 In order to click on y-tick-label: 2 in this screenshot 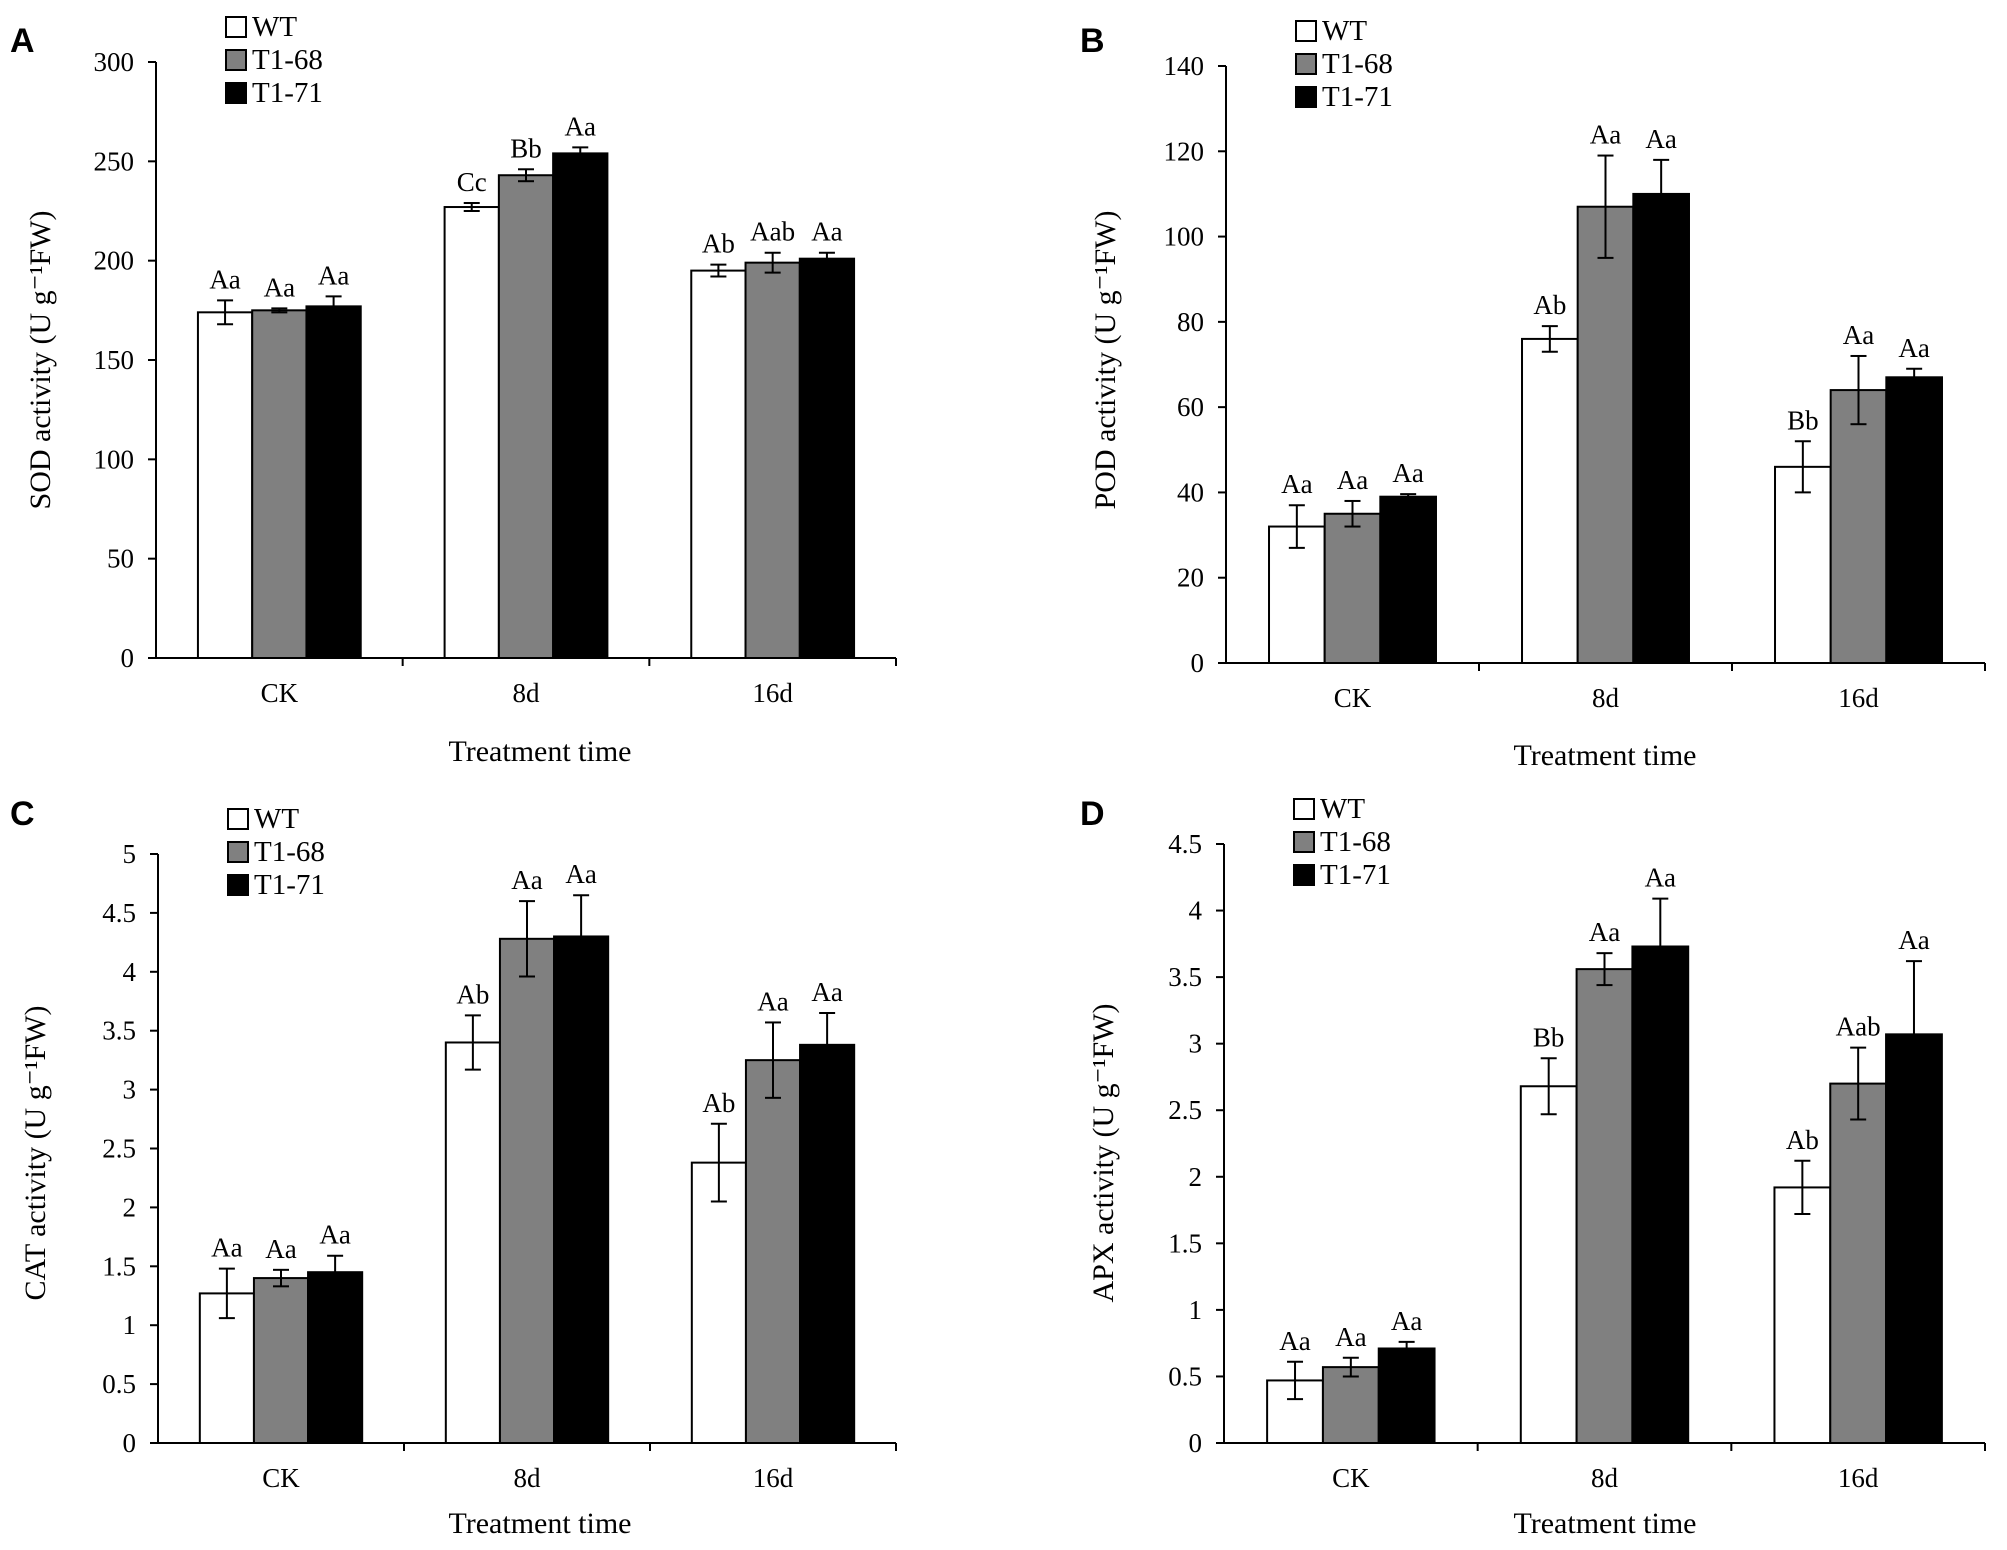, I will do `click(130, 1207)`.